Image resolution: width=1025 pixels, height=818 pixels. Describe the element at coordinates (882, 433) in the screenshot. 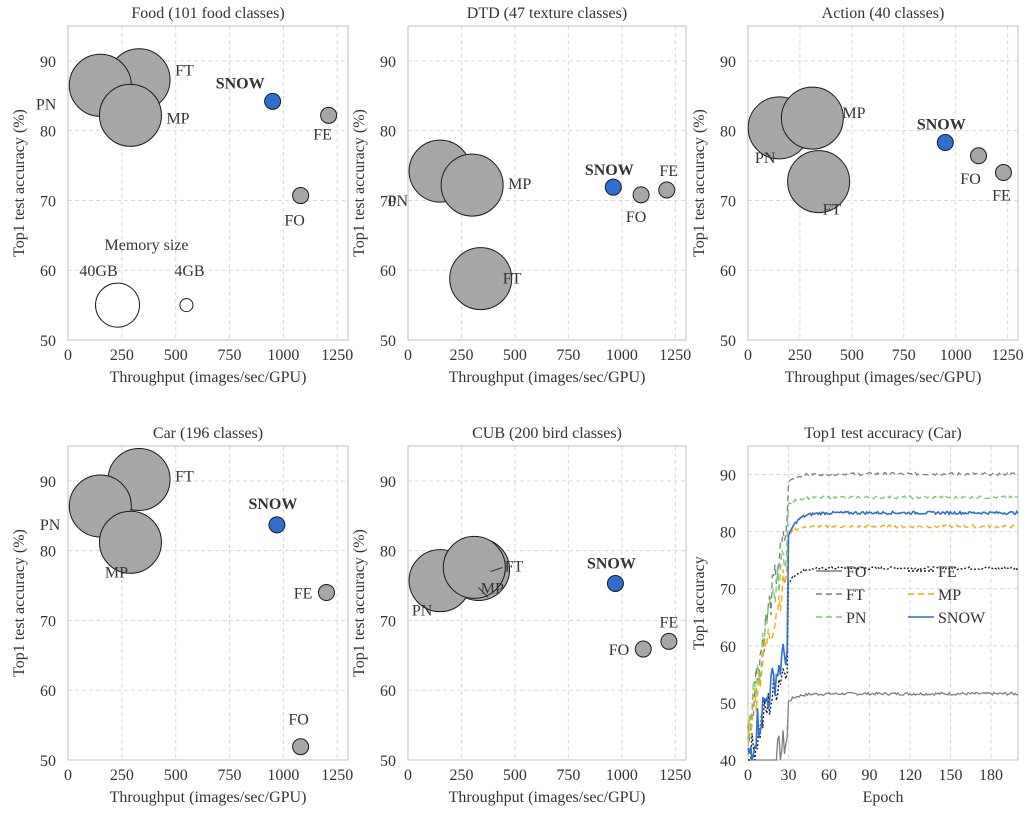

I see `chart-title: Top1 test accuracy (Car)` at that location.